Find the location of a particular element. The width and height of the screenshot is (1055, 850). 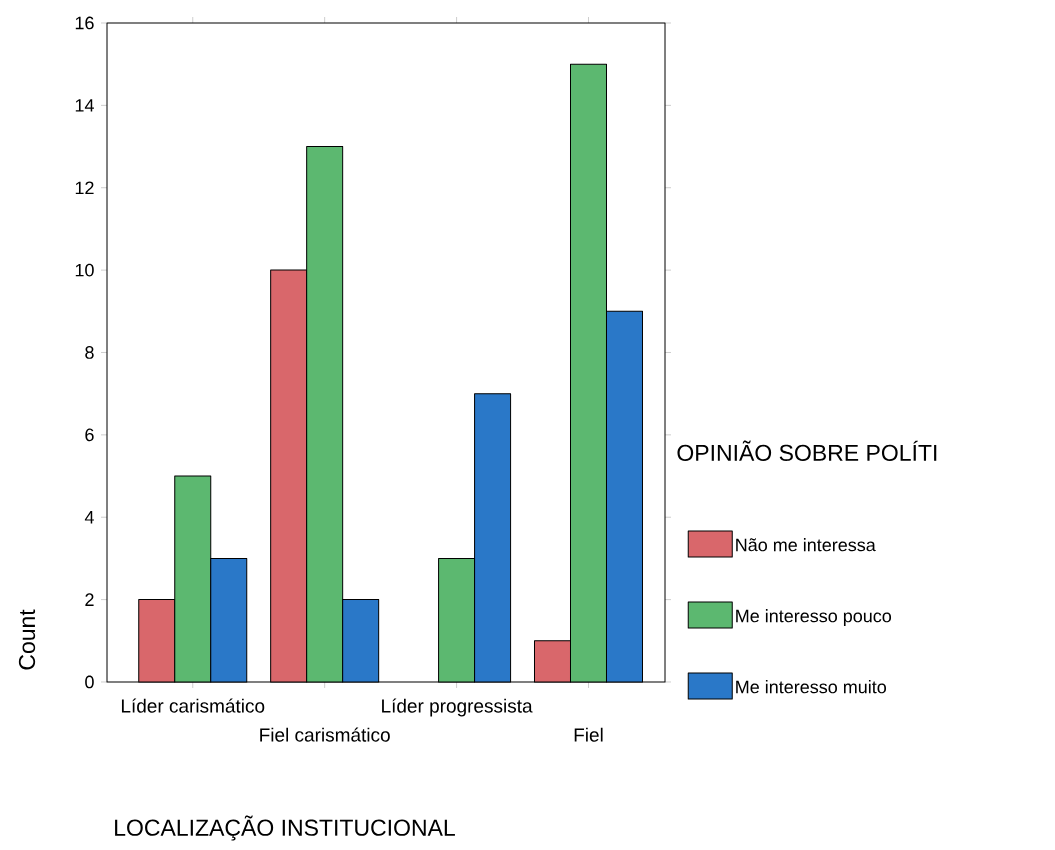

x-axis-title: LOCALIZAÇÃO INSTITUCIONAL is located at coordinates (285, 828).